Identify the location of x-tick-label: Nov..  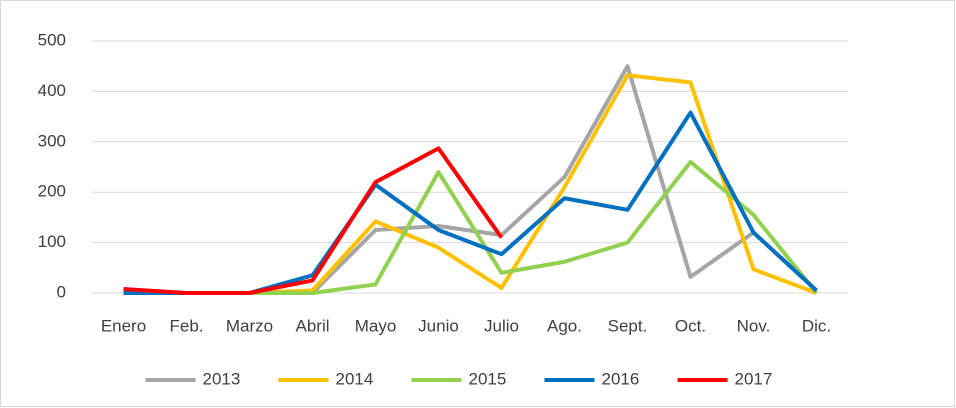
(754, 325).